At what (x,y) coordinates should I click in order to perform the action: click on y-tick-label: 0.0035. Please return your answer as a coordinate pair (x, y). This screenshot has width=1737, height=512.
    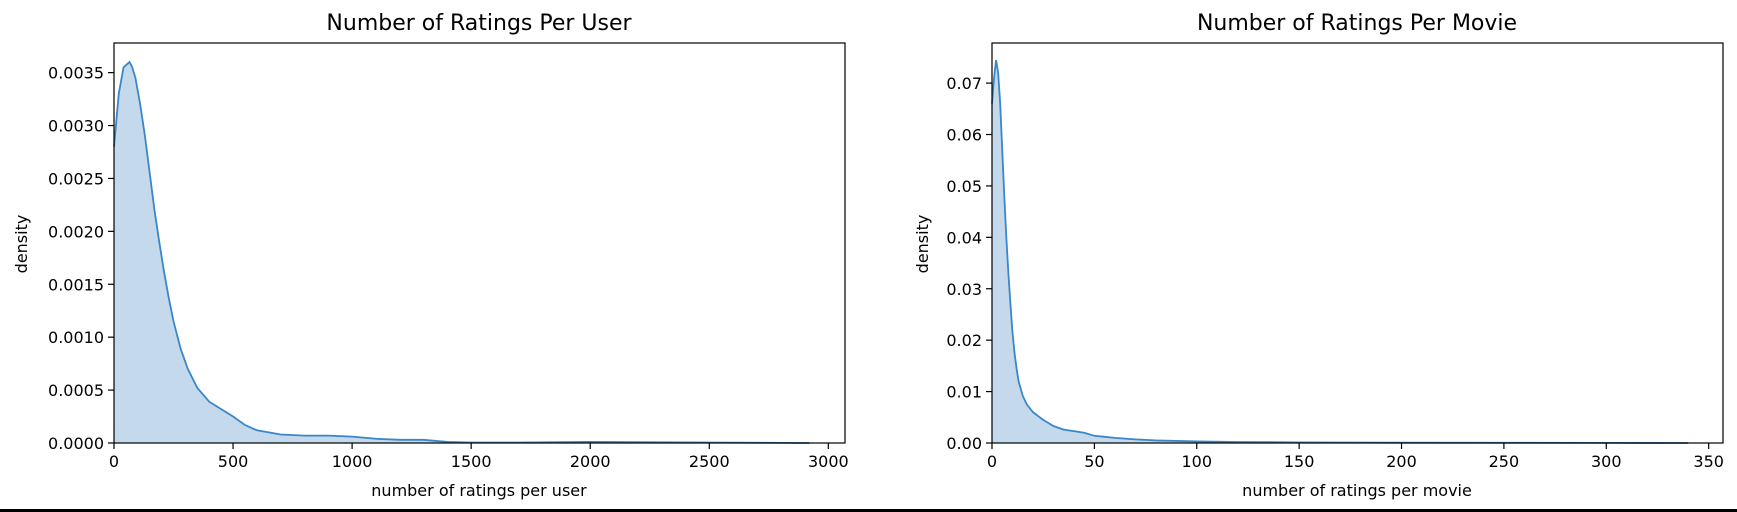
    Looking at the image, I should click on (76, 73).